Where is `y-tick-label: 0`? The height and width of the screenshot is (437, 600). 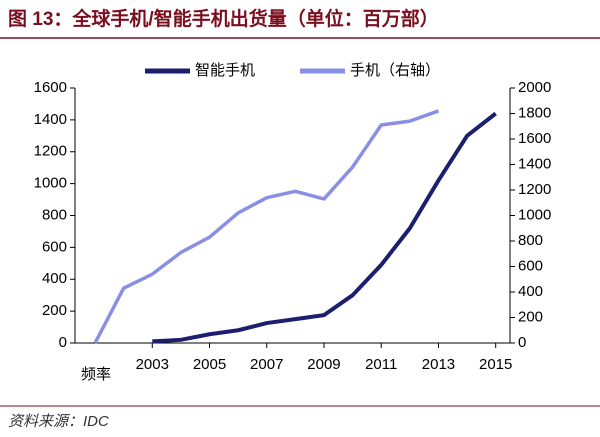
y-tick-label: 0 is located at coordinates (63, 342).